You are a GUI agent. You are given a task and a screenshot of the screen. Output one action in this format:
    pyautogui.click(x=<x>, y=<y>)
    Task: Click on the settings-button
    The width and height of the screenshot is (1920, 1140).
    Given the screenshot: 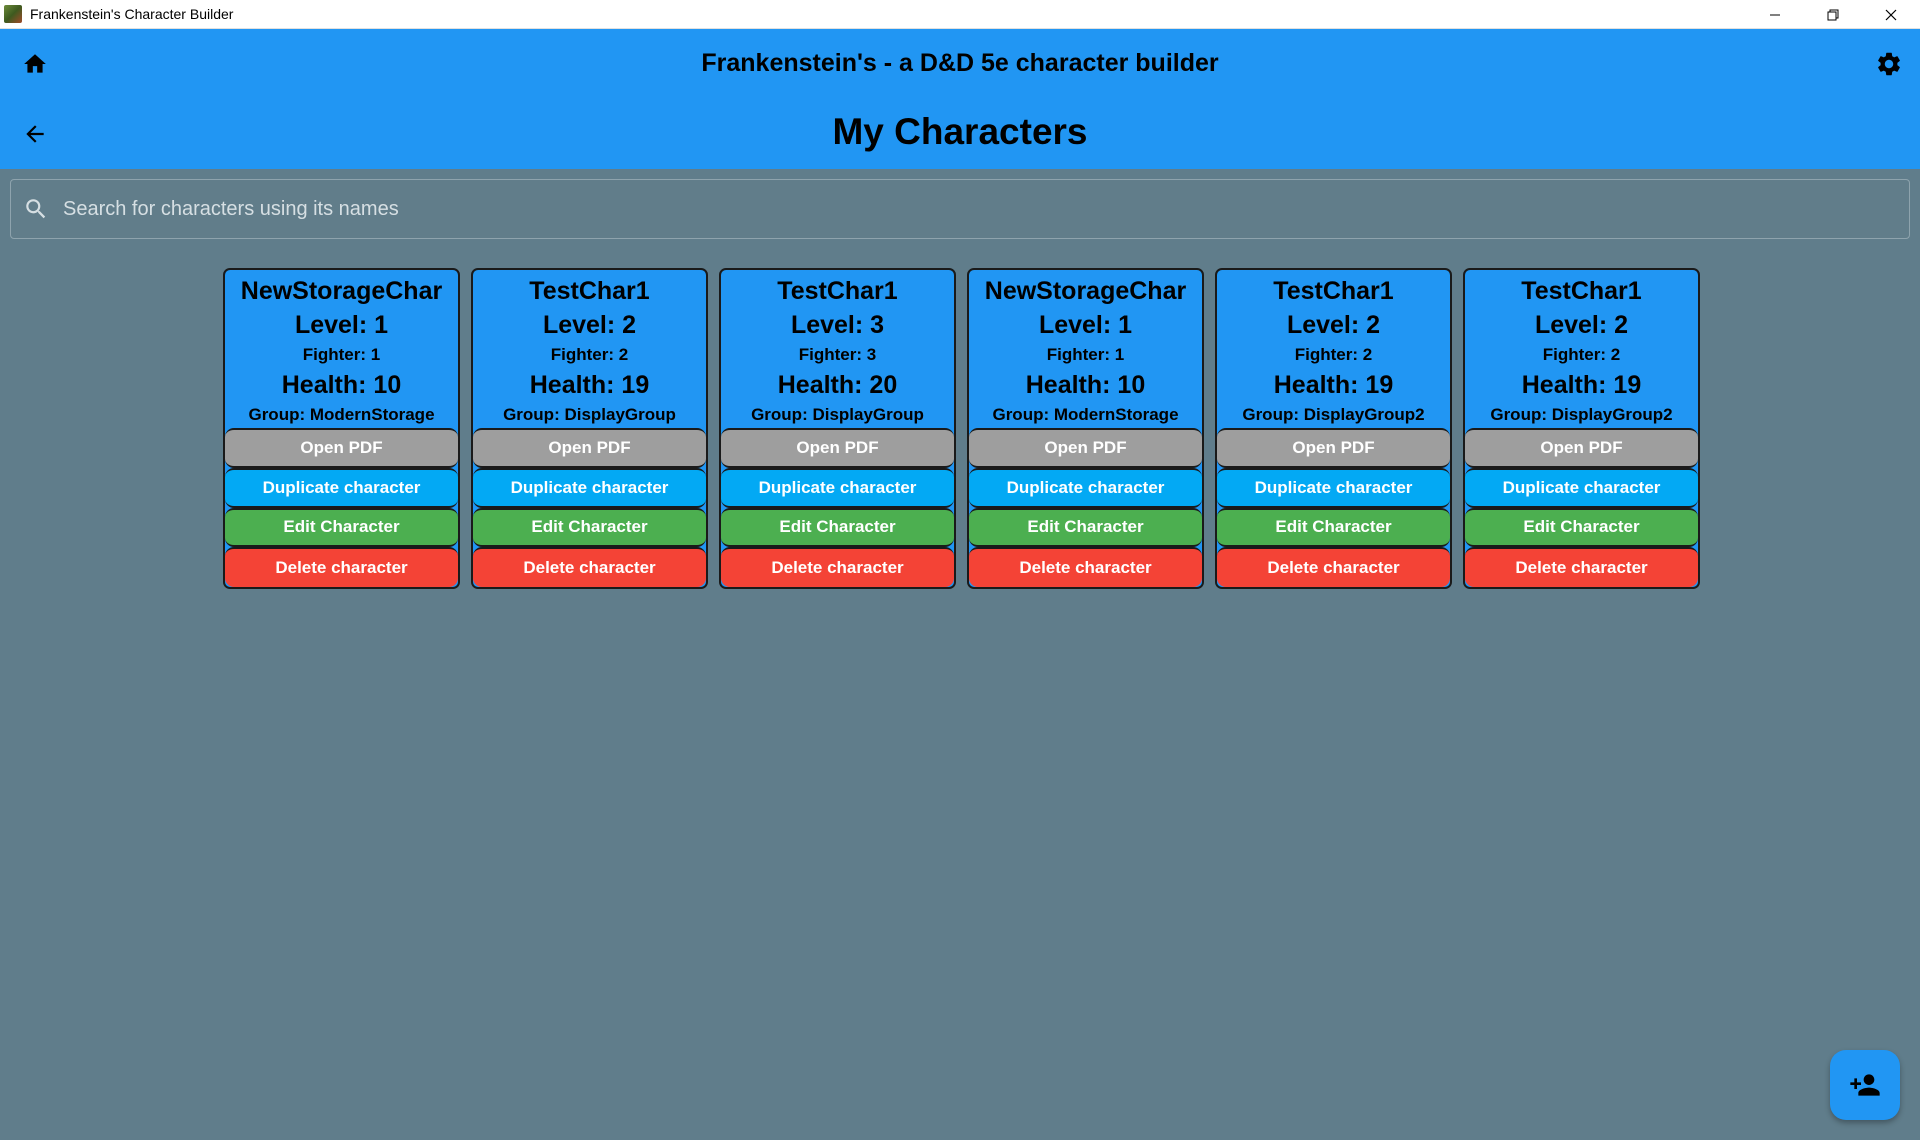 What is the action you would take?
    pyautogui.click(x=1889, y=64)
    